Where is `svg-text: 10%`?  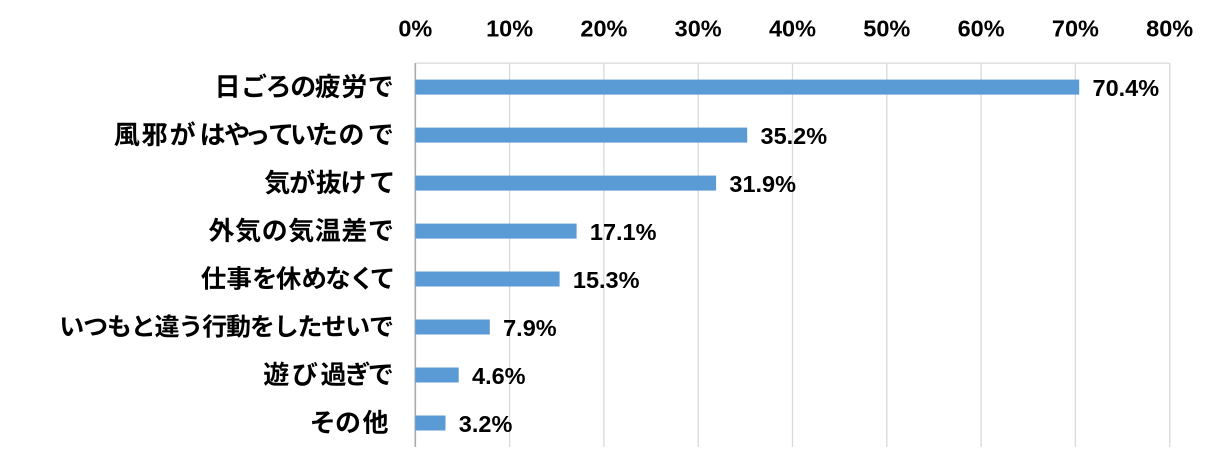
svg-text: 10% is located at coordinates (509, 29).